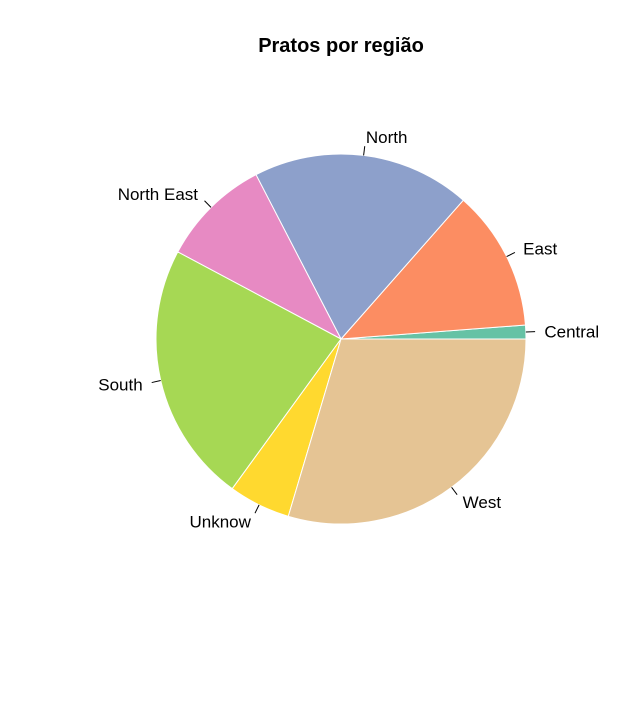 The height and width of the screenshot is (701, 639). I want to click on slice-label-central: Central, so click(571, 331).